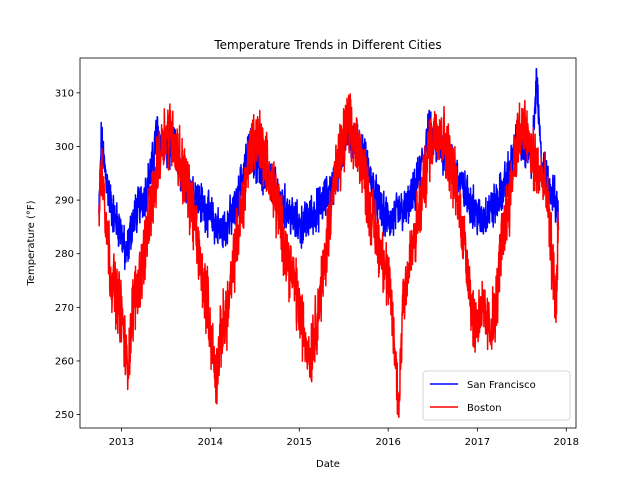 The height and width of the screenshot is (480, 640). What do you see at coordinates (328, 464) in the screenshot?
I see `x-axis-label: Date` at bounding box center [328, 464].